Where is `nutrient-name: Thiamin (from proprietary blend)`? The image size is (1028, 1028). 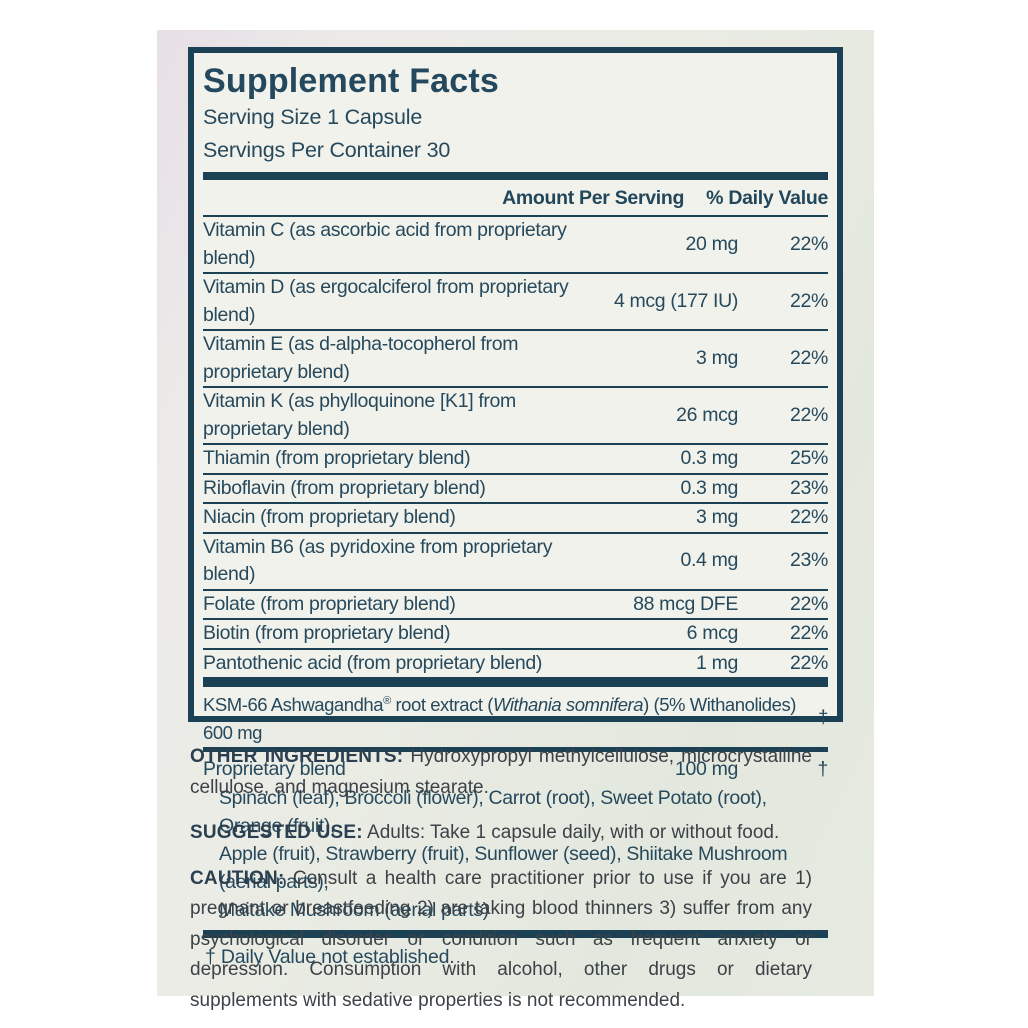 nutrient-name: Thiamin (from proprietary blend) is located at coordinates (337, 458).